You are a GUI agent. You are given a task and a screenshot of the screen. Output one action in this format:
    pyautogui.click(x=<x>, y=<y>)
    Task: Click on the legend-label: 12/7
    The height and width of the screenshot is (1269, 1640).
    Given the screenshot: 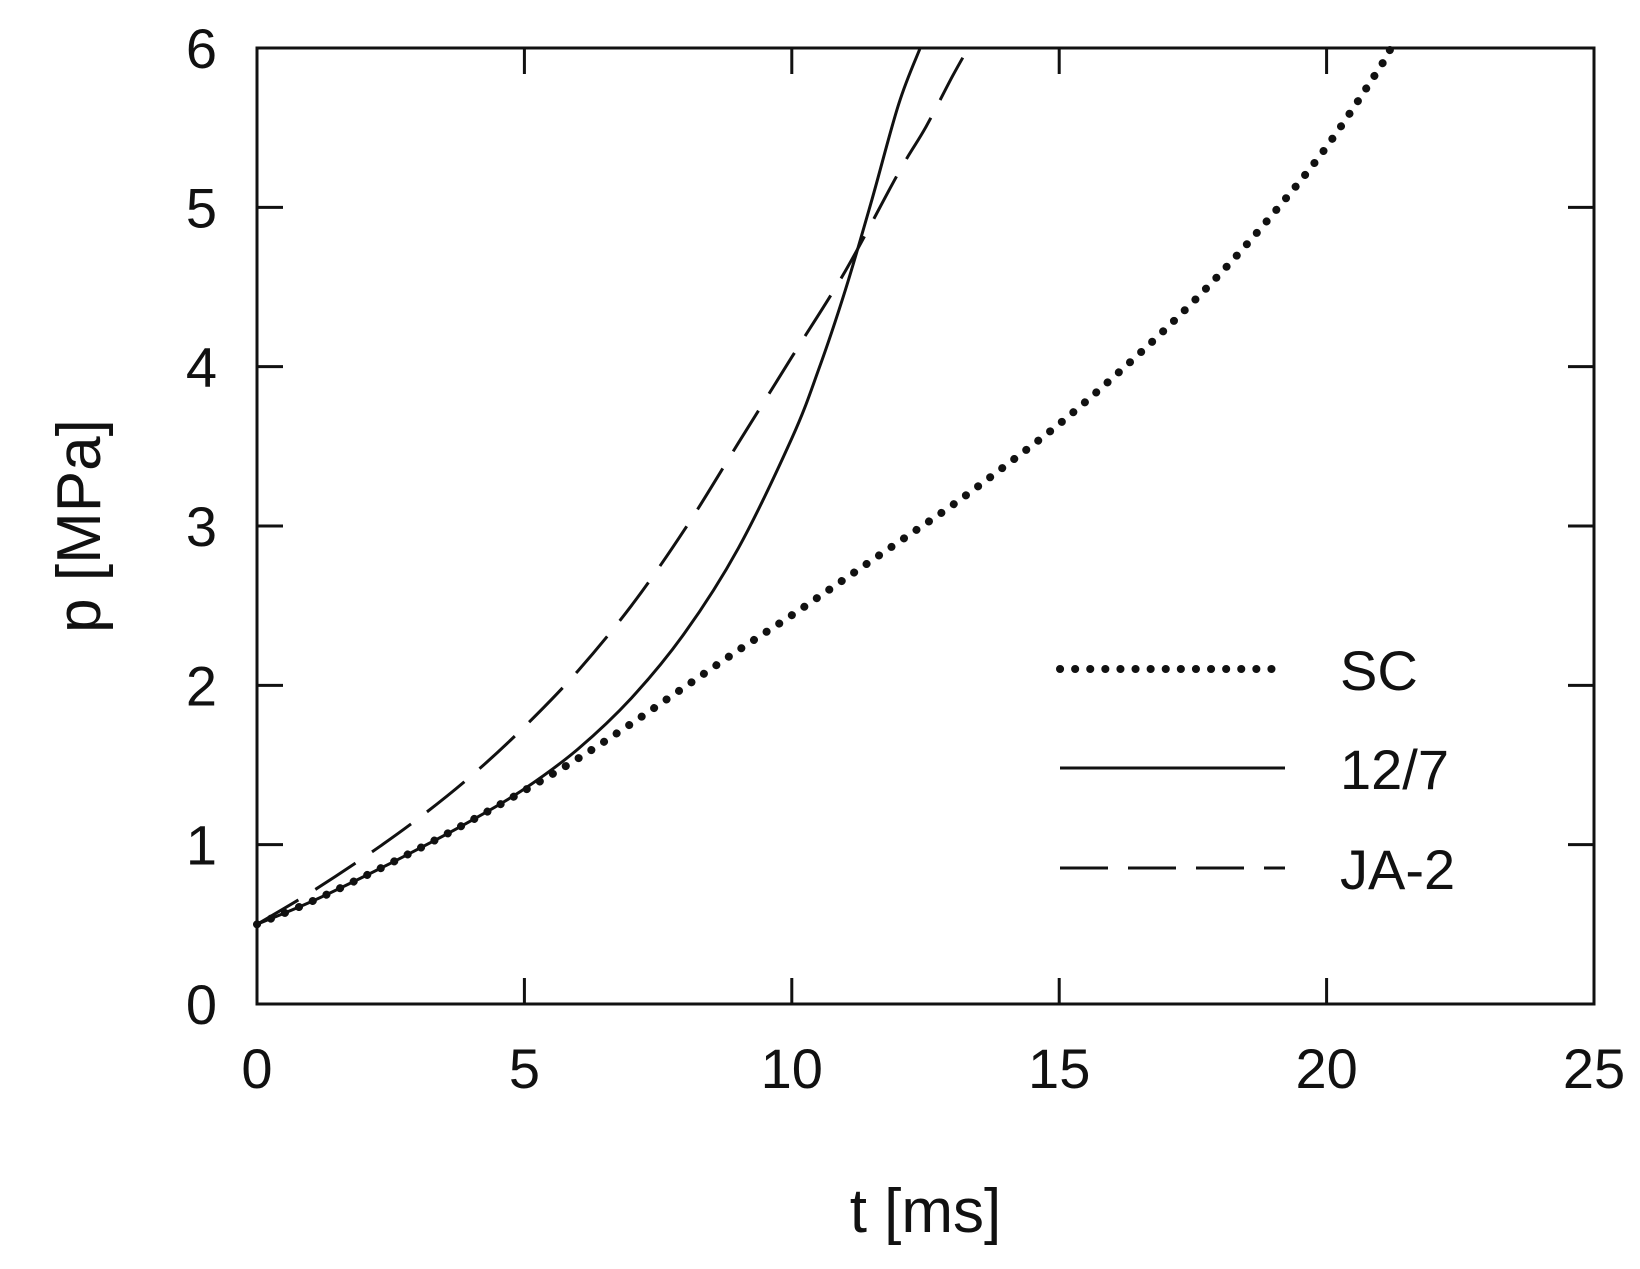 What is the action you would take?
    pyautogui.click(x=1394, y=769)
    